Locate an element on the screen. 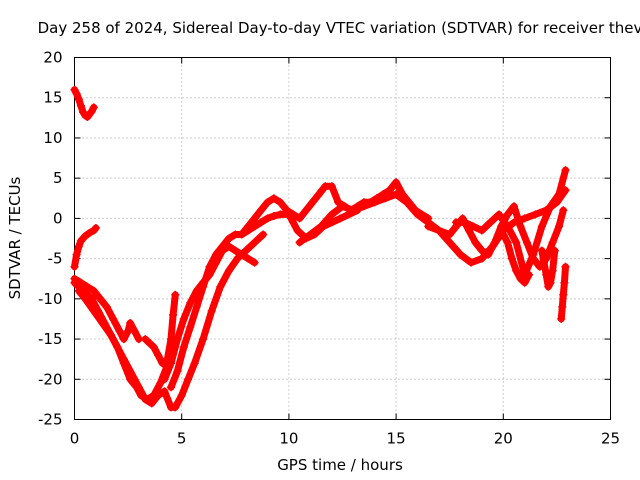  x-tick-label: 0 is located at coordinates (75, 439).